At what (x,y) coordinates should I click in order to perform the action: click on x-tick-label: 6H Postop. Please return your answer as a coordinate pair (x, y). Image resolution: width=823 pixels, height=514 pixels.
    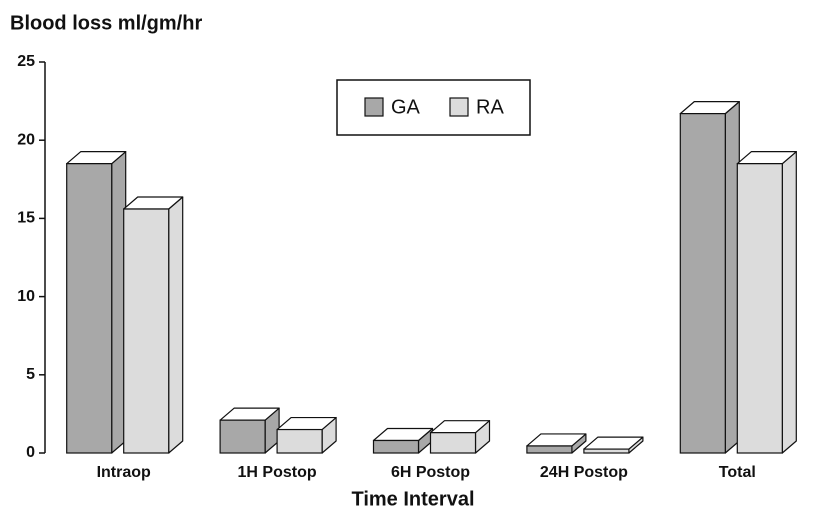
    Looking at the image, I should click on (430, 472).